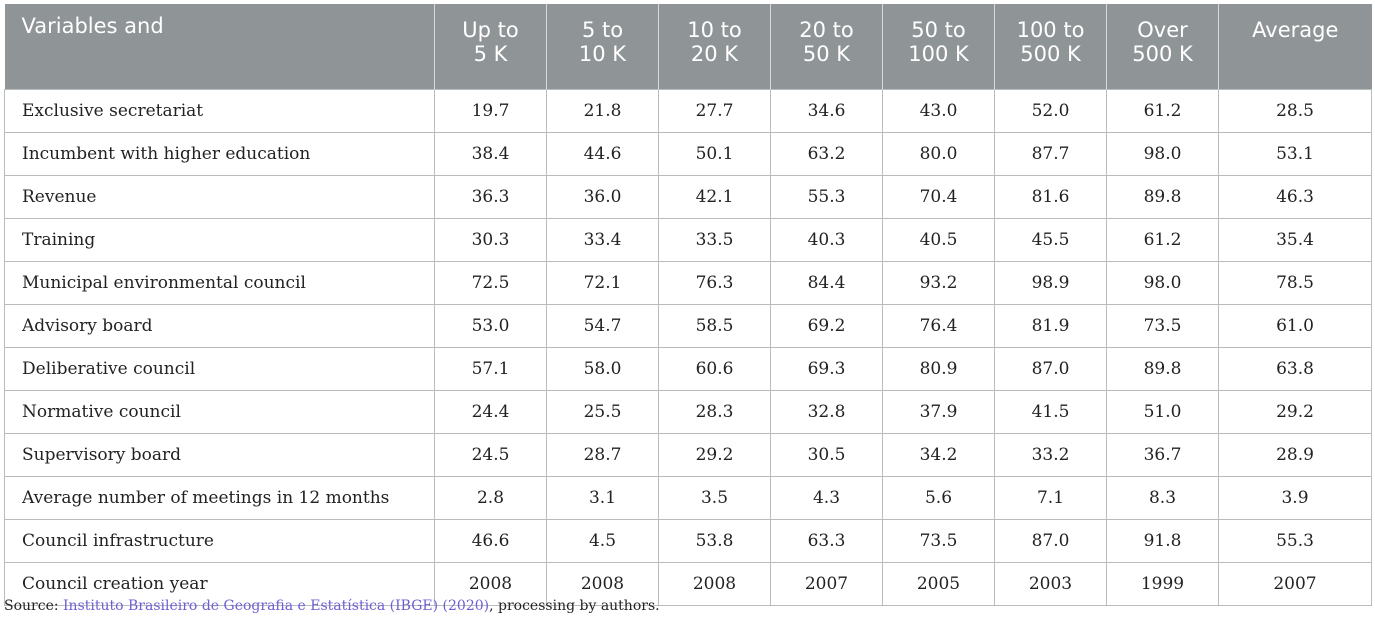  Describe the element at coordinates (826, 326) in the screenshot. I see `table-cell: 69.2` at that location.